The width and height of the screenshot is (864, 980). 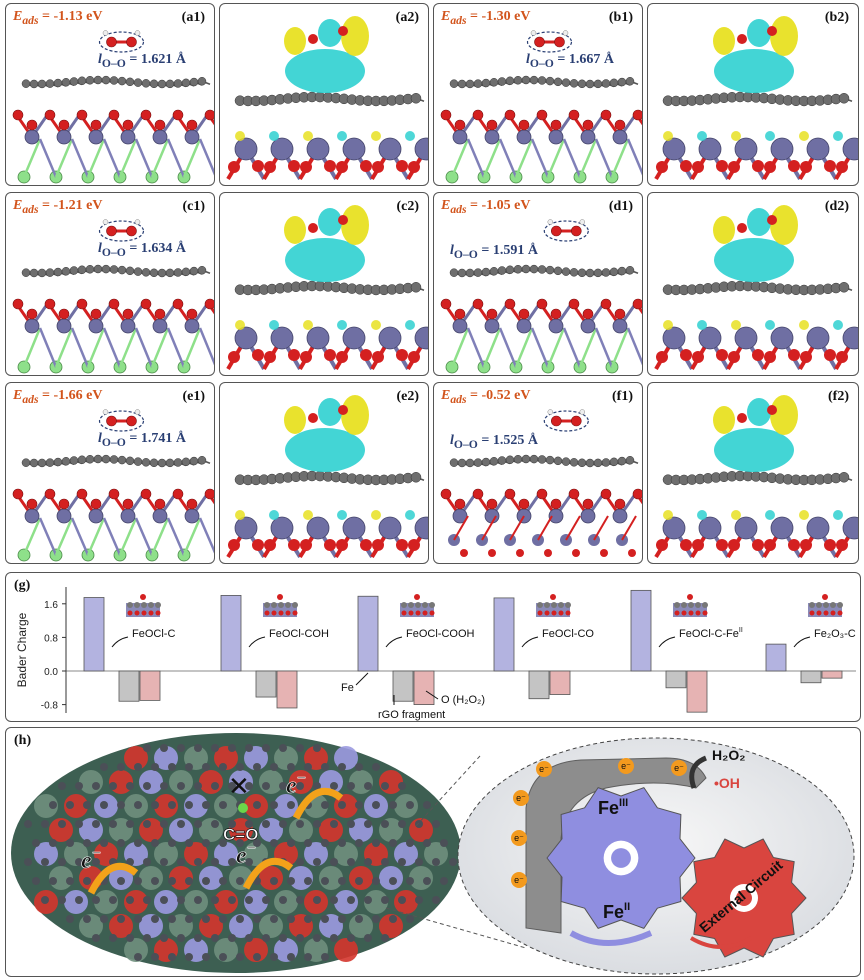 I want to click on panel-c2: (c2), so click(x=324, y=284).